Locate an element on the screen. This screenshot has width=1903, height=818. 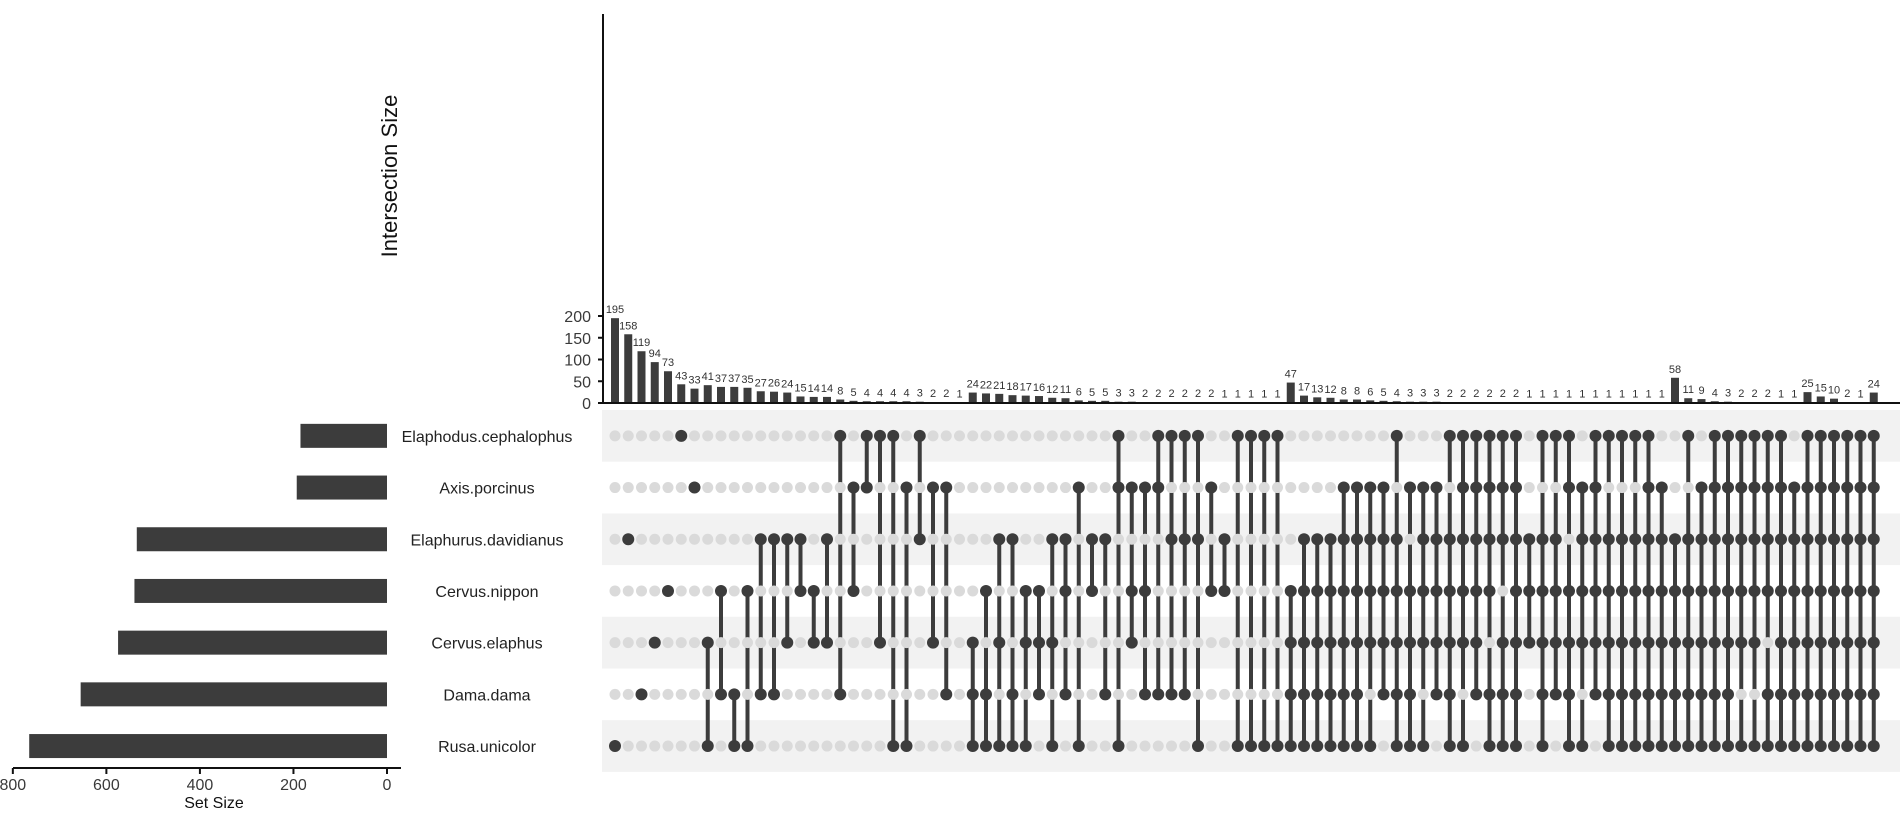
set-size-tick-label: 200 is located at coordinates (293, 785).